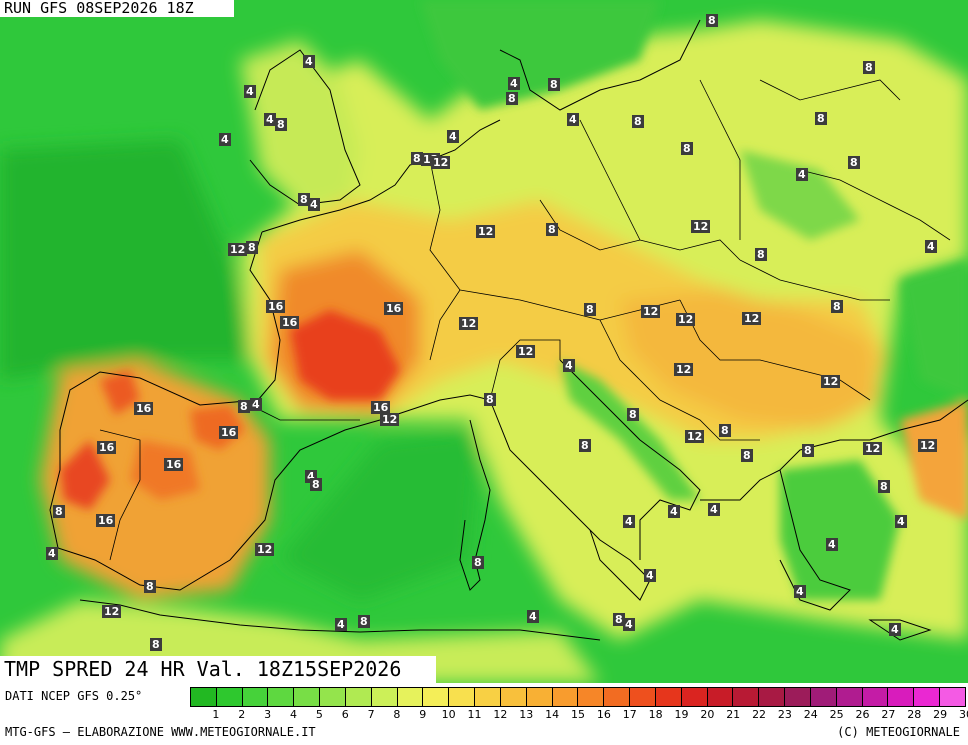  What do you see at coordinates (963, 714) in the screenshot?
I see `colorbar-tick-label: 30` at bounding box center [963, 714].